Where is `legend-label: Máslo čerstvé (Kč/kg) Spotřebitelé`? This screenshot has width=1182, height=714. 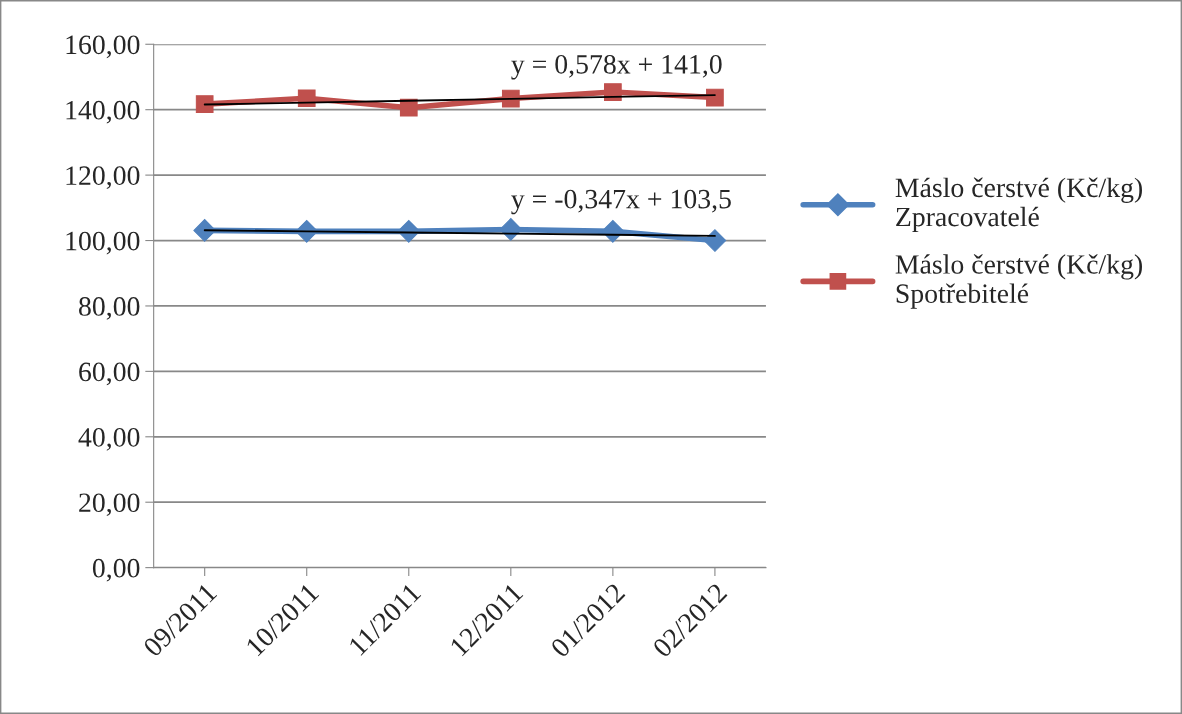 legend-label: Máslo čerstvé (Kč/kg) Spotřebitelé is located at coordinates (1018, 281).